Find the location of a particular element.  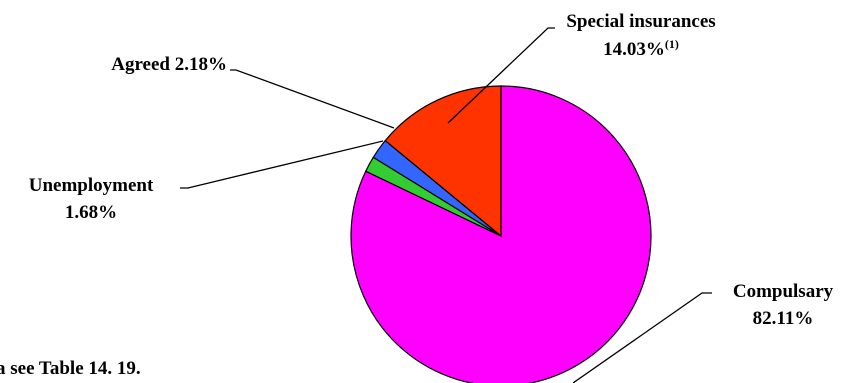

label-agreed: Agreed 2.18% is located at coordinates (169, 64).